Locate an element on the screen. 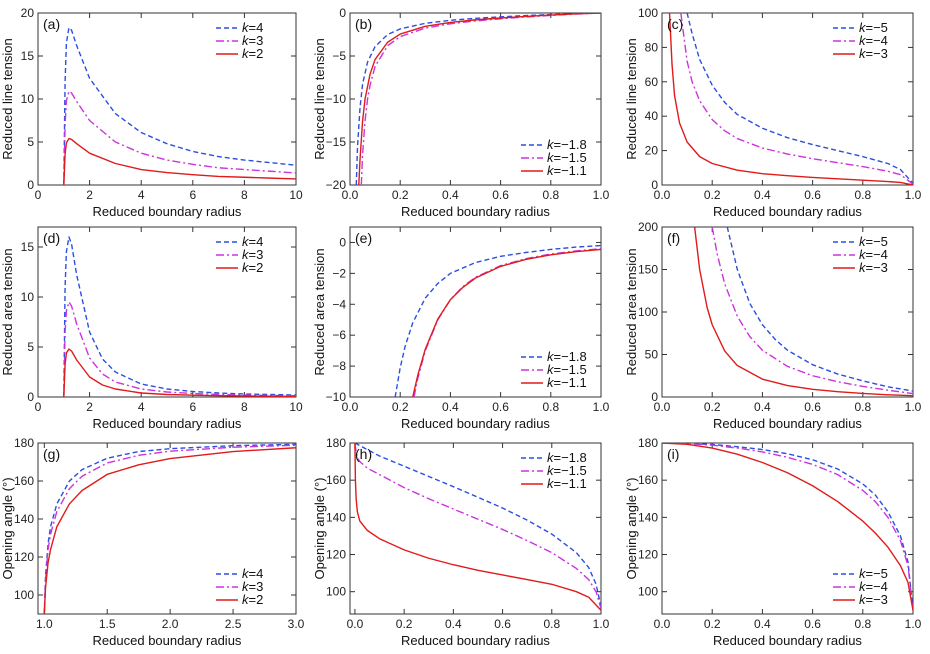 This screenshot has height=654, width=930. legend-entry: k=−5 is located at coordinates (873, 27).